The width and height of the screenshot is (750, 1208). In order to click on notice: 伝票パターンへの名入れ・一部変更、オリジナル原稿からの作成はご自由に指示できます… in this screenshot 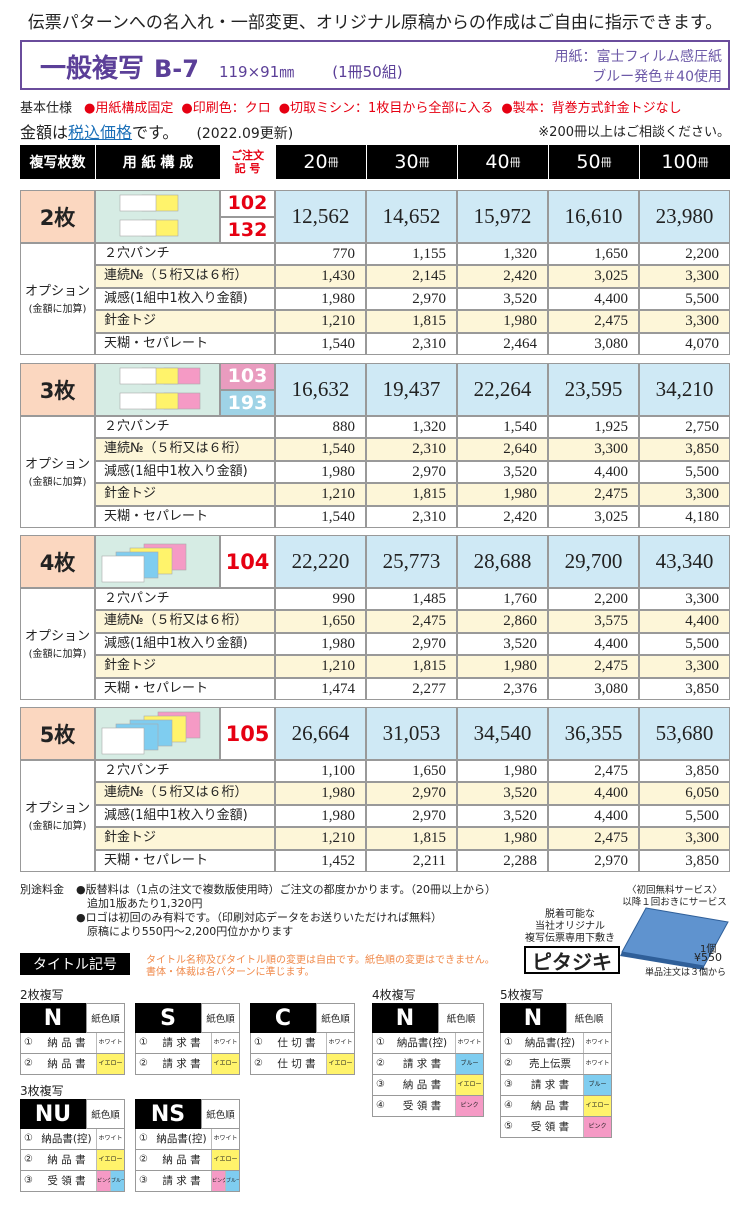, I will do `click(375, 23)`.